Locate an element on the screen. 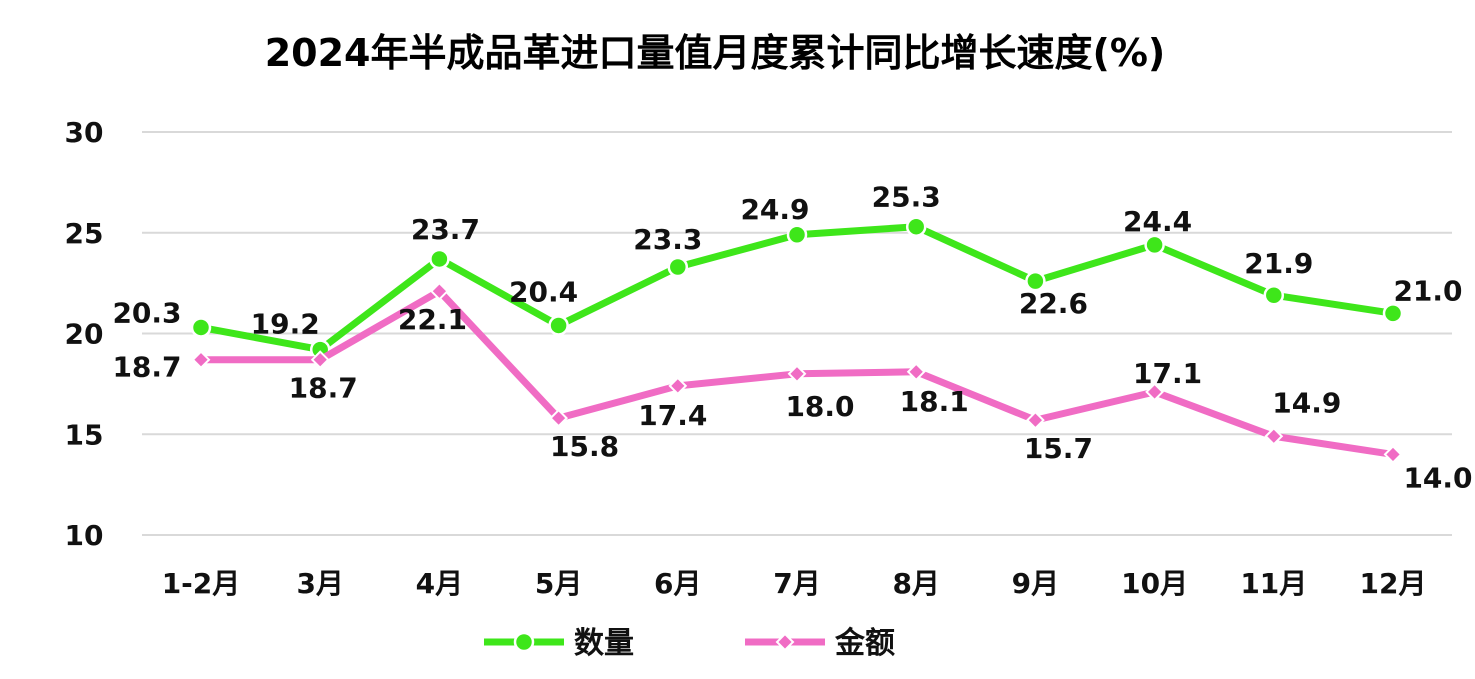 The width and height of the screenshot is (1475, 679). data-label-quantity: 22.6 is located at coordinates (1053, 303).